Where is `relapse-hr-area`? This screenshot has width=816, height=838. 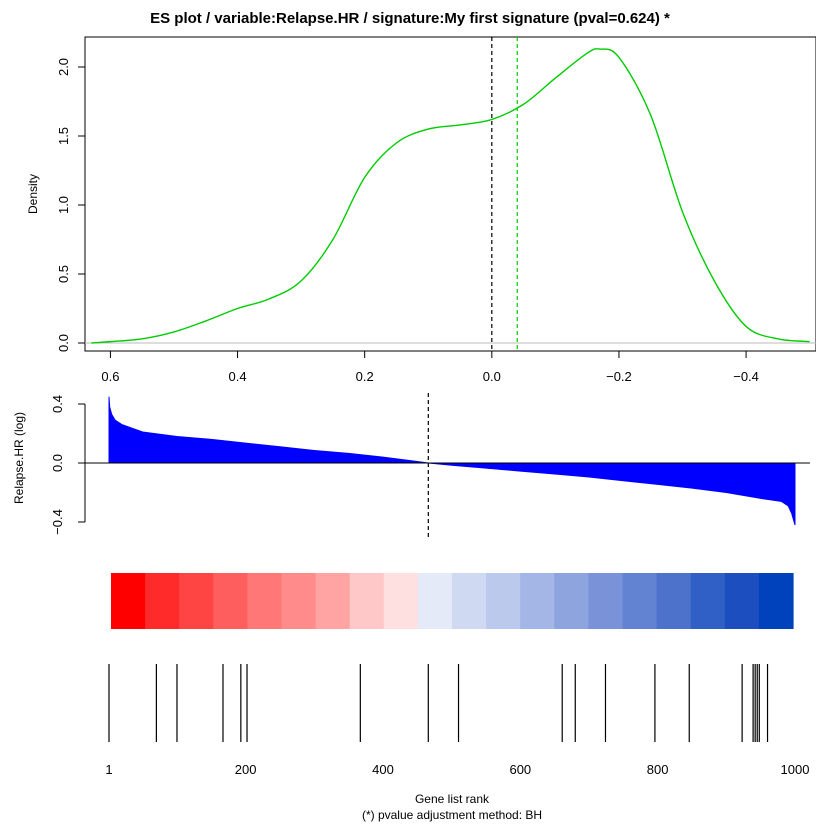 relapse-hr-area is located at coordinates (452, 461).